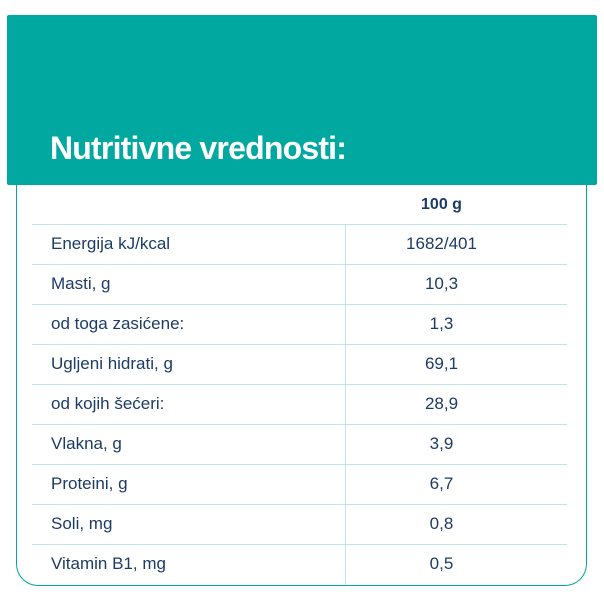  What do you see at coordinates (441, 243) in the screenshot?
I see `row-value: 1682/401` at bounding box center [441, 243].